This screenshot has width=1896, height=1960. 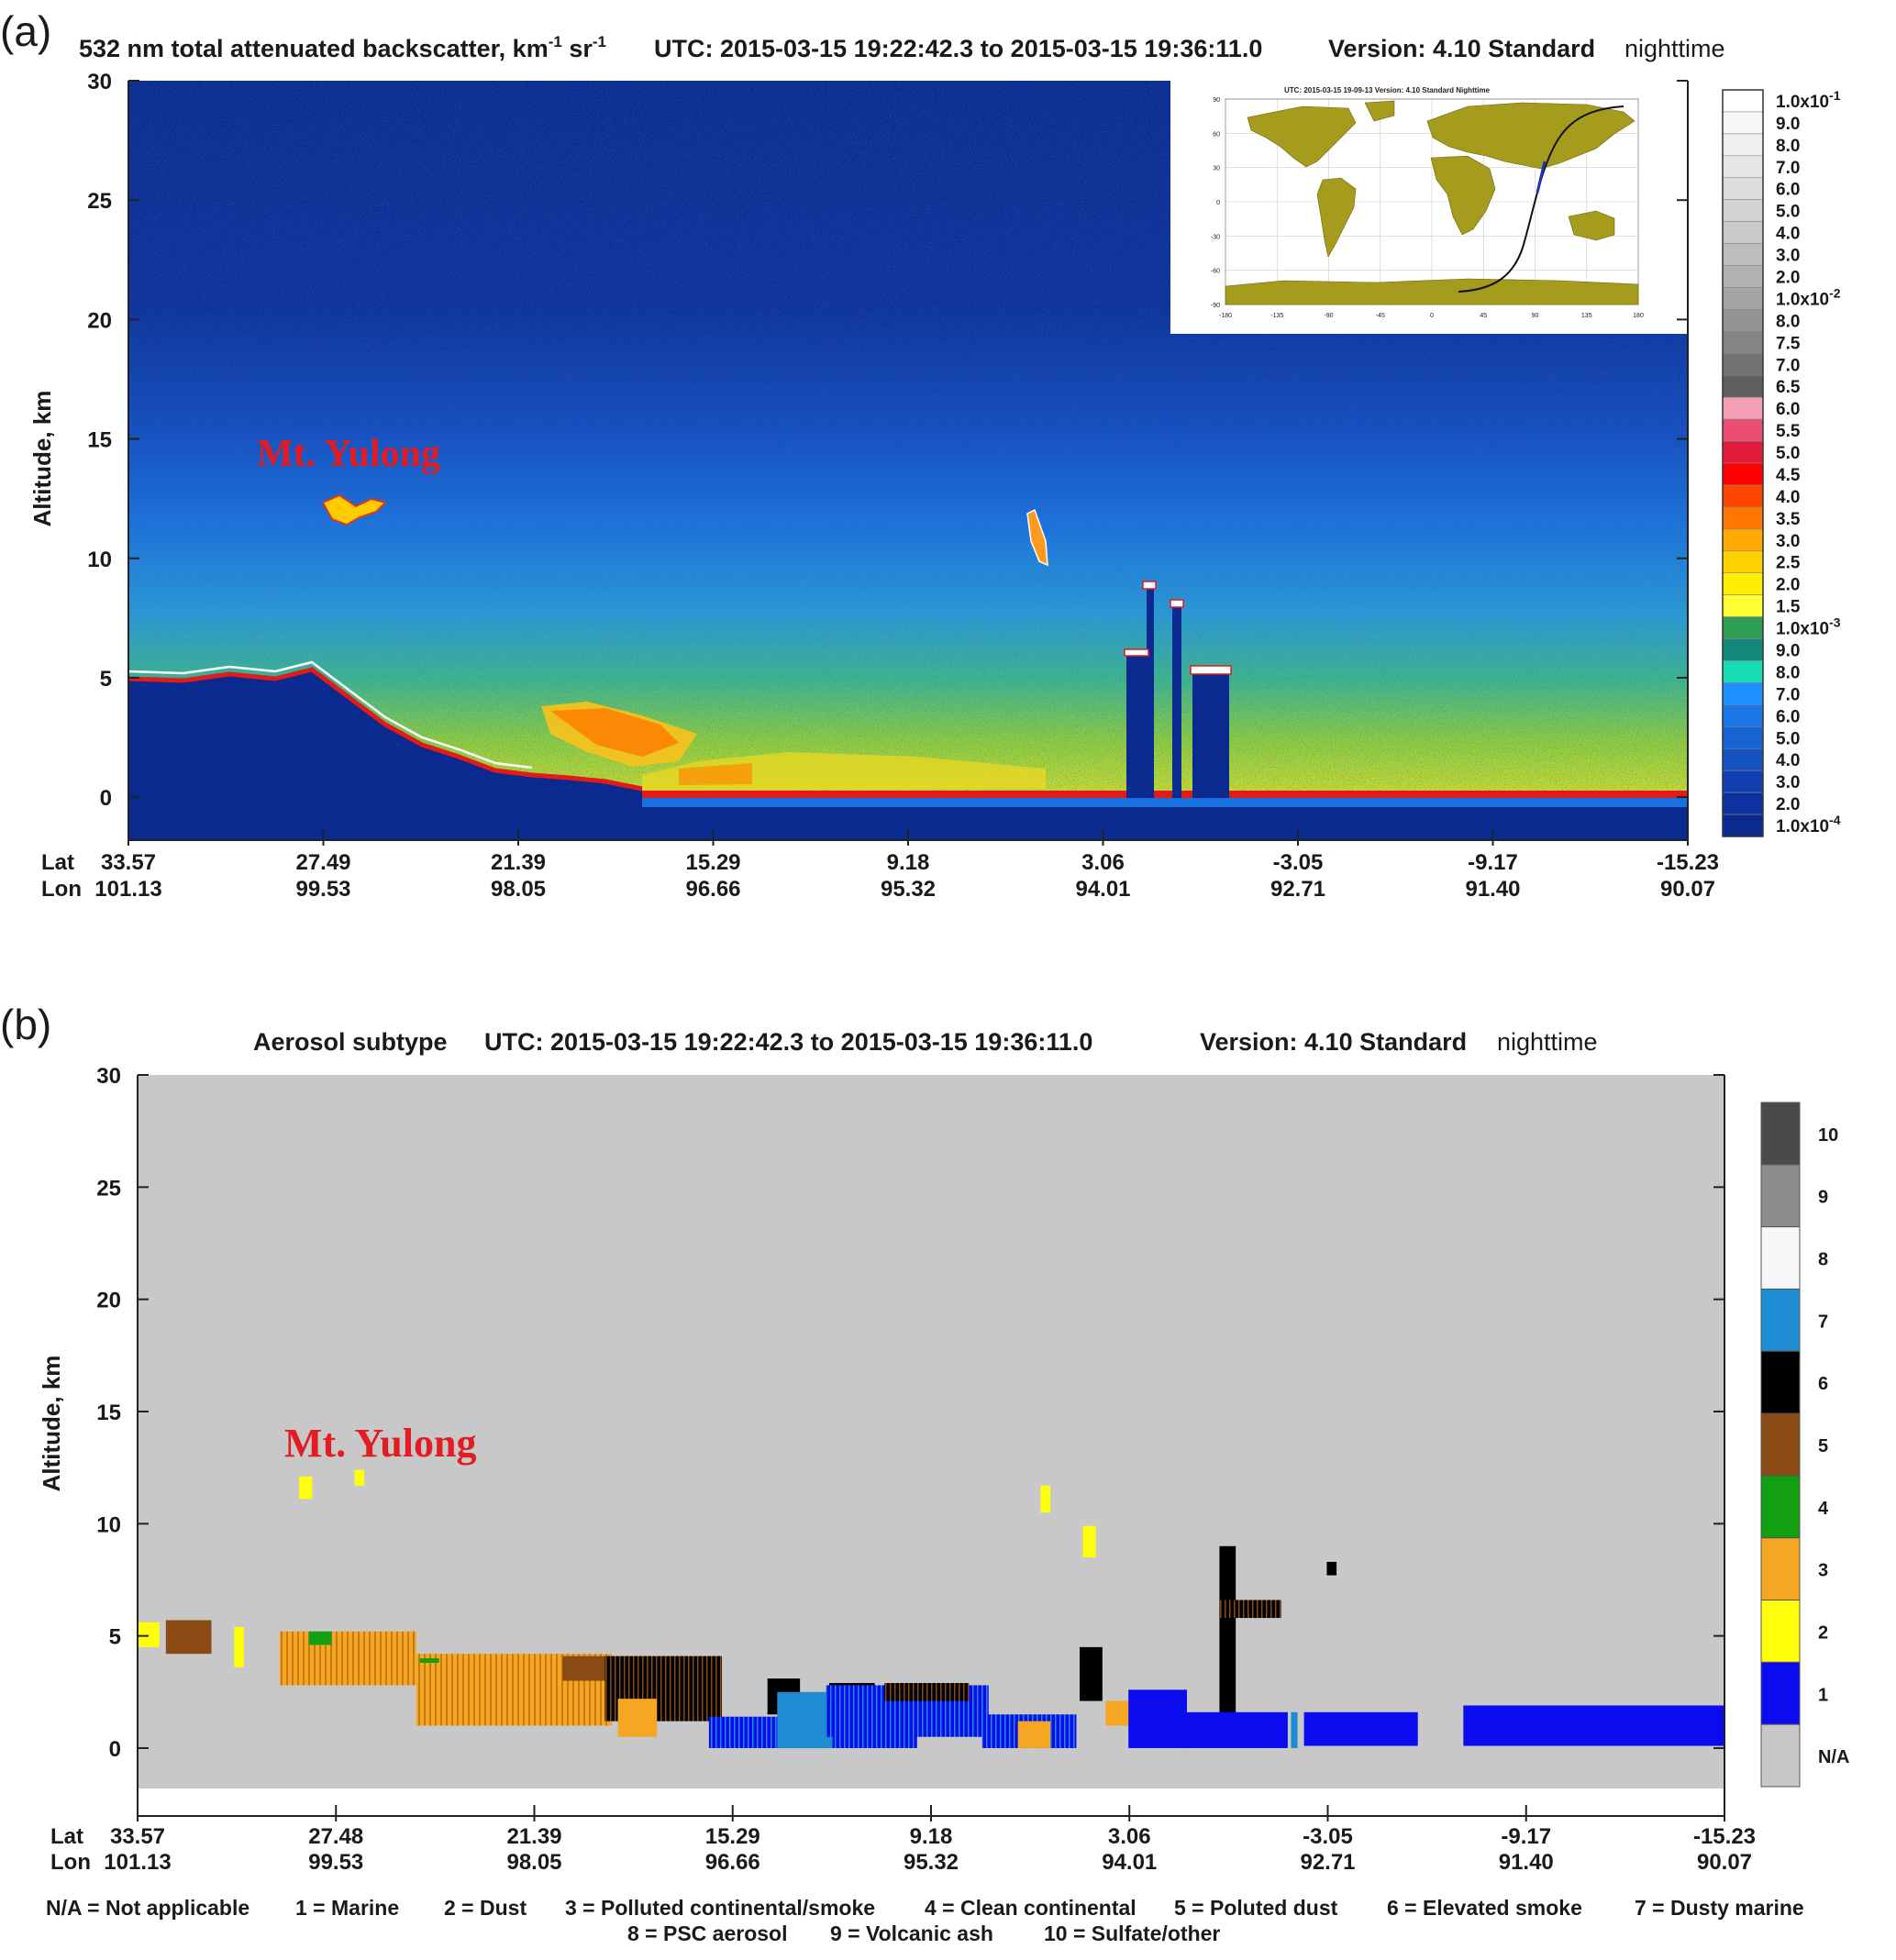 I want to click on panel-a-annotation: Mt. Yulong, so click(x=348, y=454).